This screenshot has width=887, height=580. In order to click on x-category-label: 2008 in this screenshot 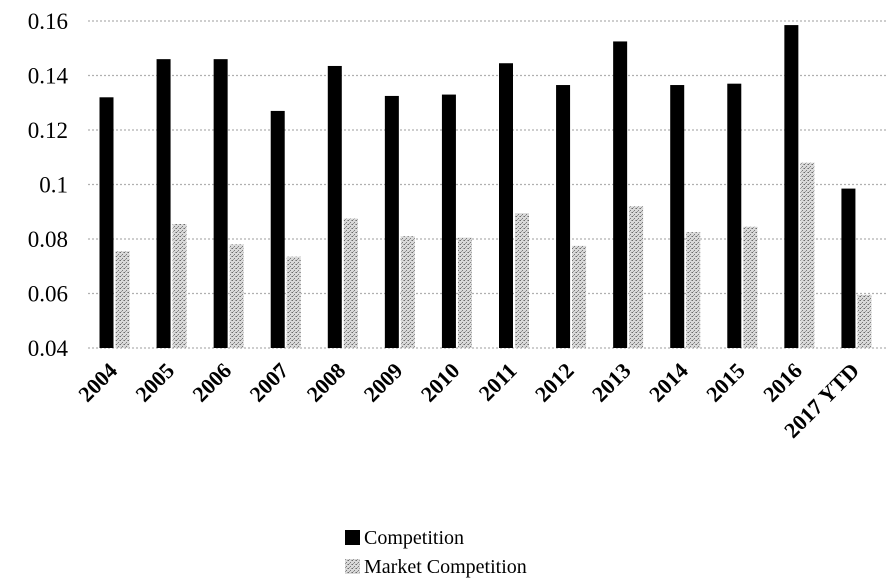, I will do `click(326, 382)`.